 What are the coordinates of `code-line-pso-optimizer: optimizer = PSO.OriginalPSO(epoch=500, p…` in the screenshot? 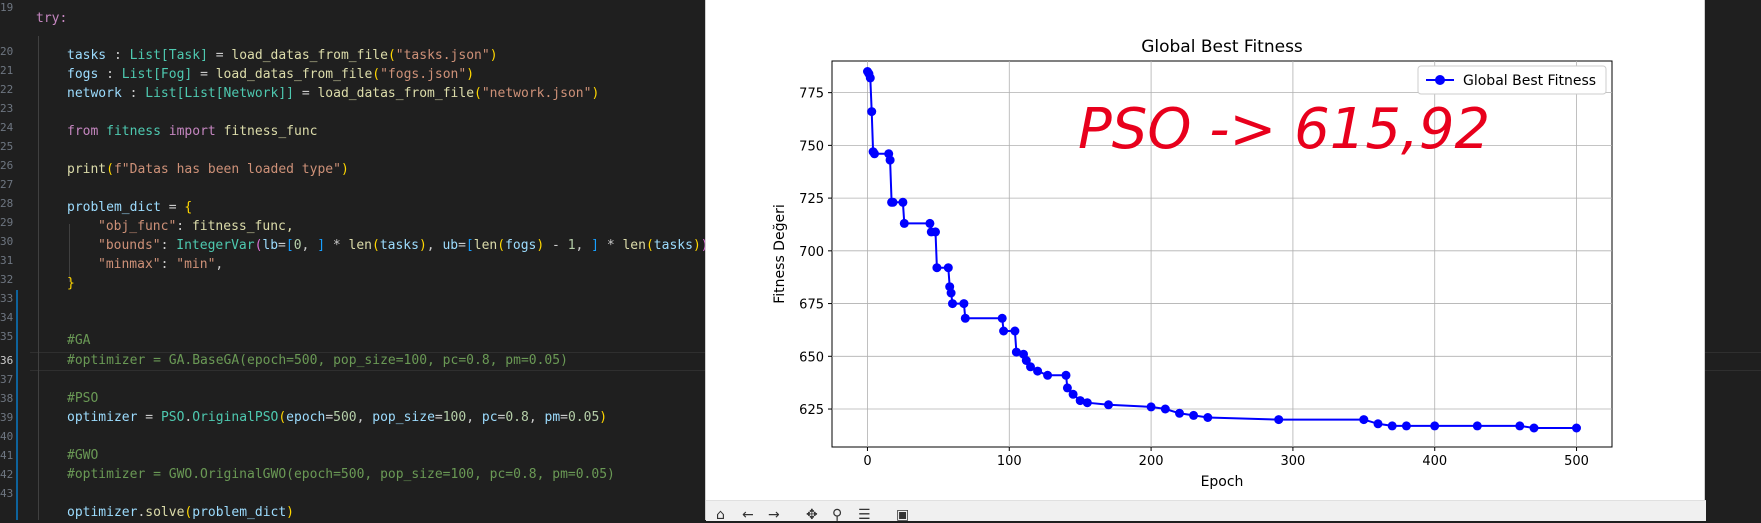 It's located at (337, 417).